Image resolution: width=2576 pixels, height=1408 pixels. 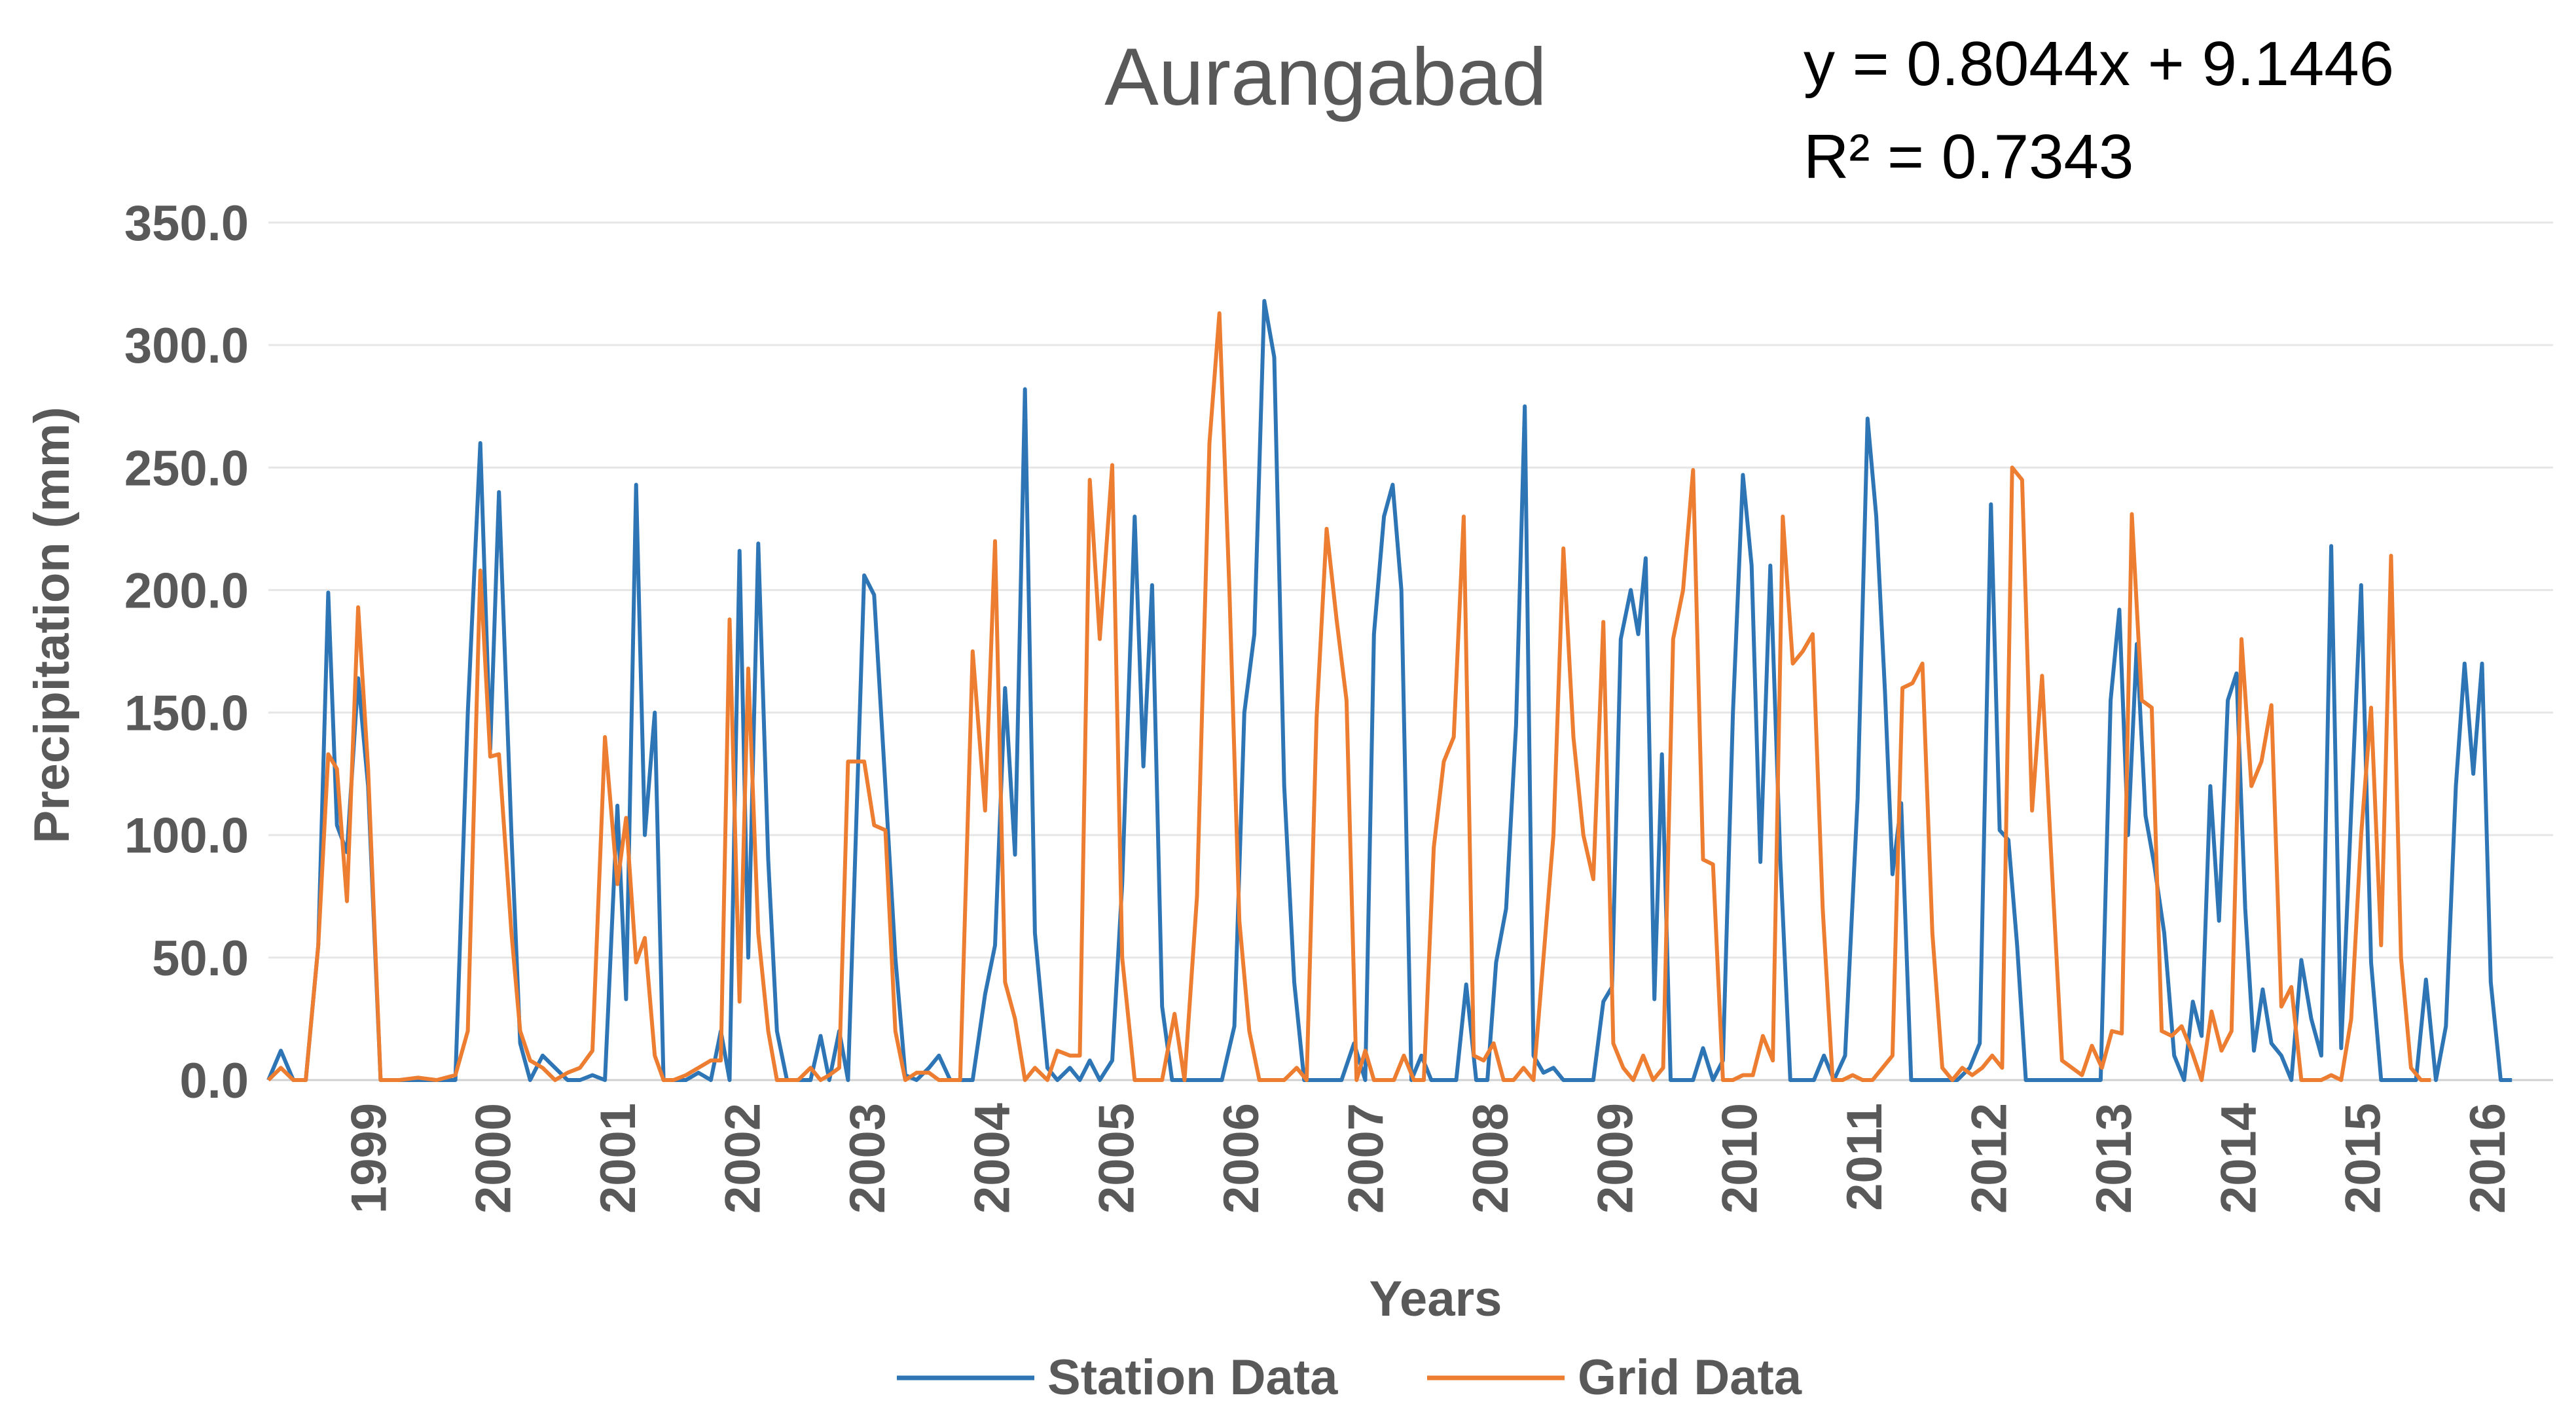 I want to click on x-tick-label: 2005, so click(x=1117, y=1158).